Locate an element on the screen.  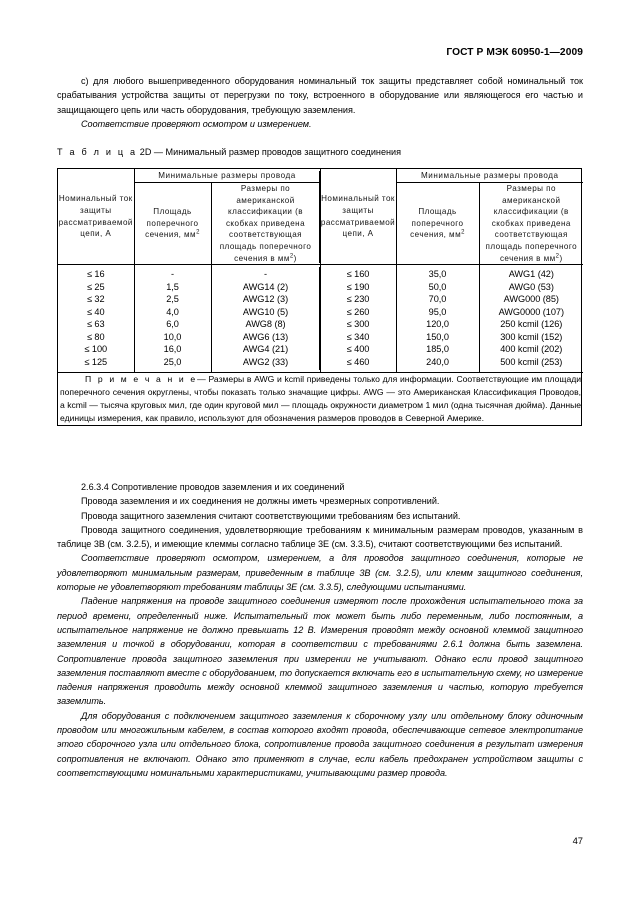
value-awg-right-4: 250 kcmil (126) is located at coordinates (531, 324).